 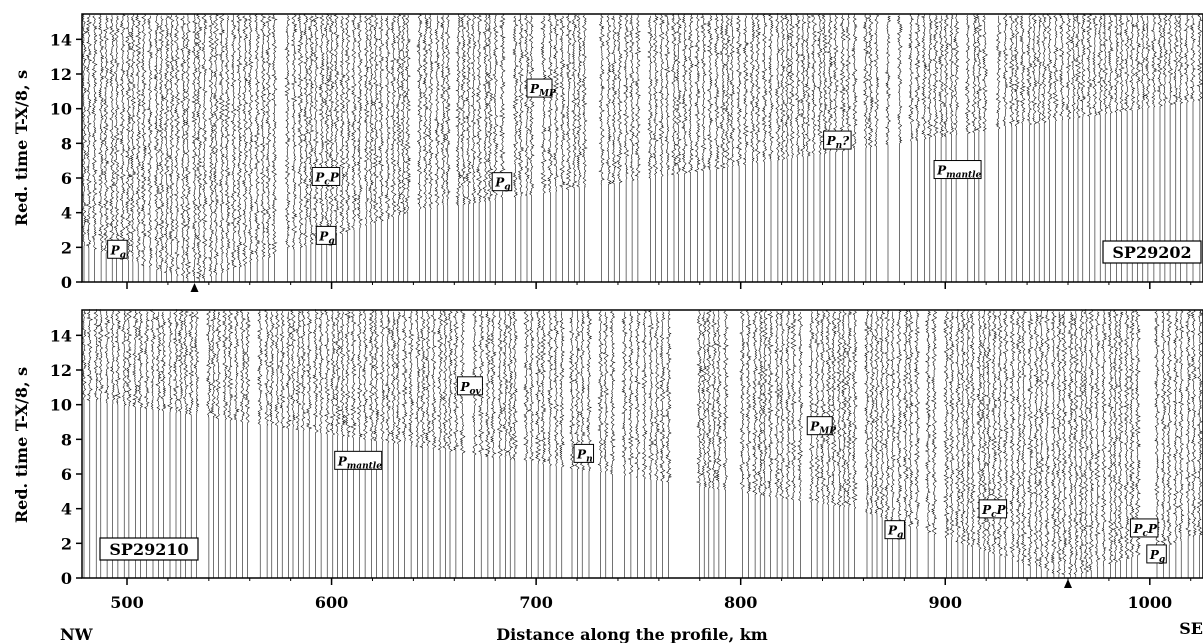 I want to click on phase-label-text: Pov, so click(x=470, y=388).